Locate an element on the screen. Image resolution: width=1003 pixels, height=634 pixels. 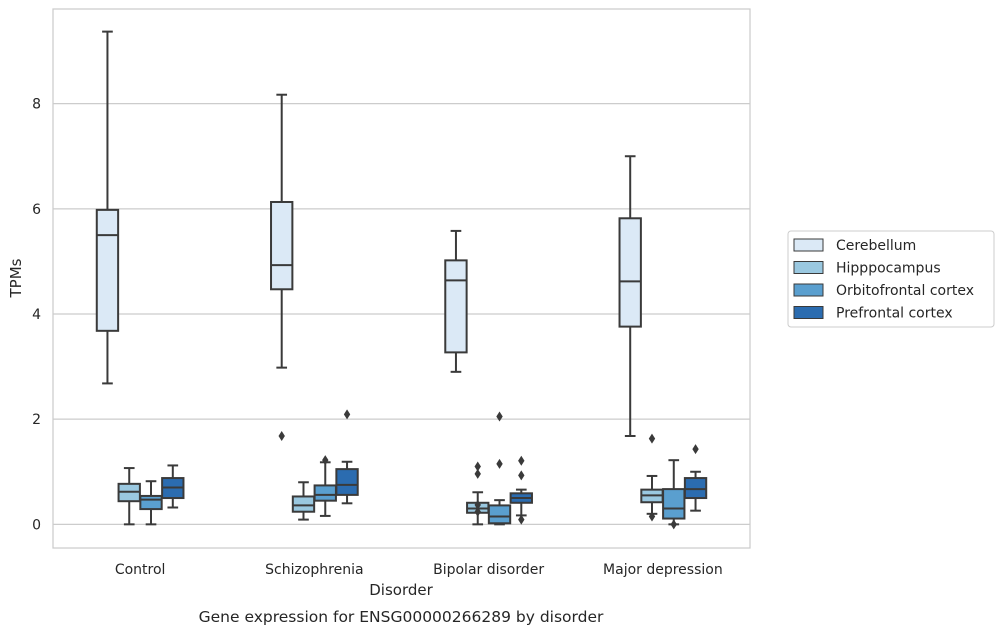
legend-frame is located at coordinates (891, 279).